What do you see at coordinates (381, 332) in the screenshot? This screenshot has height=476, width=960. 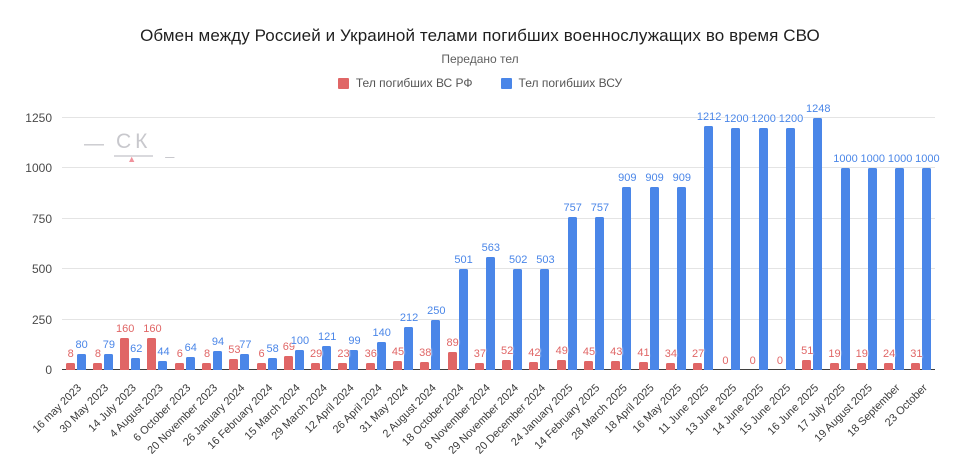 I see `value-label-vsu: 140` at bounding box center [381, 332].